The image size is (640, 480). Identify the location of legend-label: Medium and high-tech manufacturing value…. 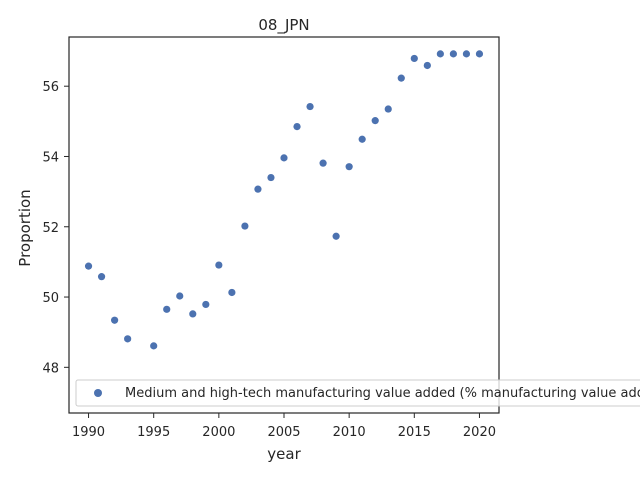
(382, 393).